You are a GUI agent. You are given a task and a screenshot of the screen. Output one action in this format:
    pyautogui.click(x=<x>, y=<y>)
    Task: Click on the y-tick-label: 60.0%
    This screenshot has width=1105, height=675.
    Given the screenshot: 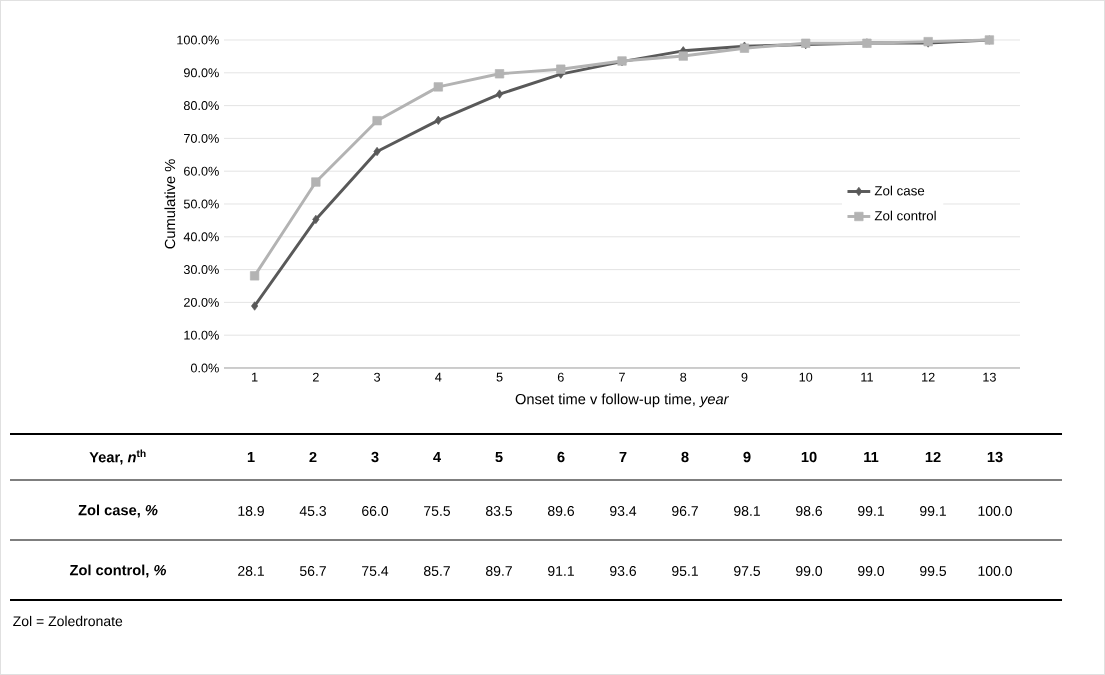 What is the action you would take?
    pyautogui.click(x=201, y=171)
    